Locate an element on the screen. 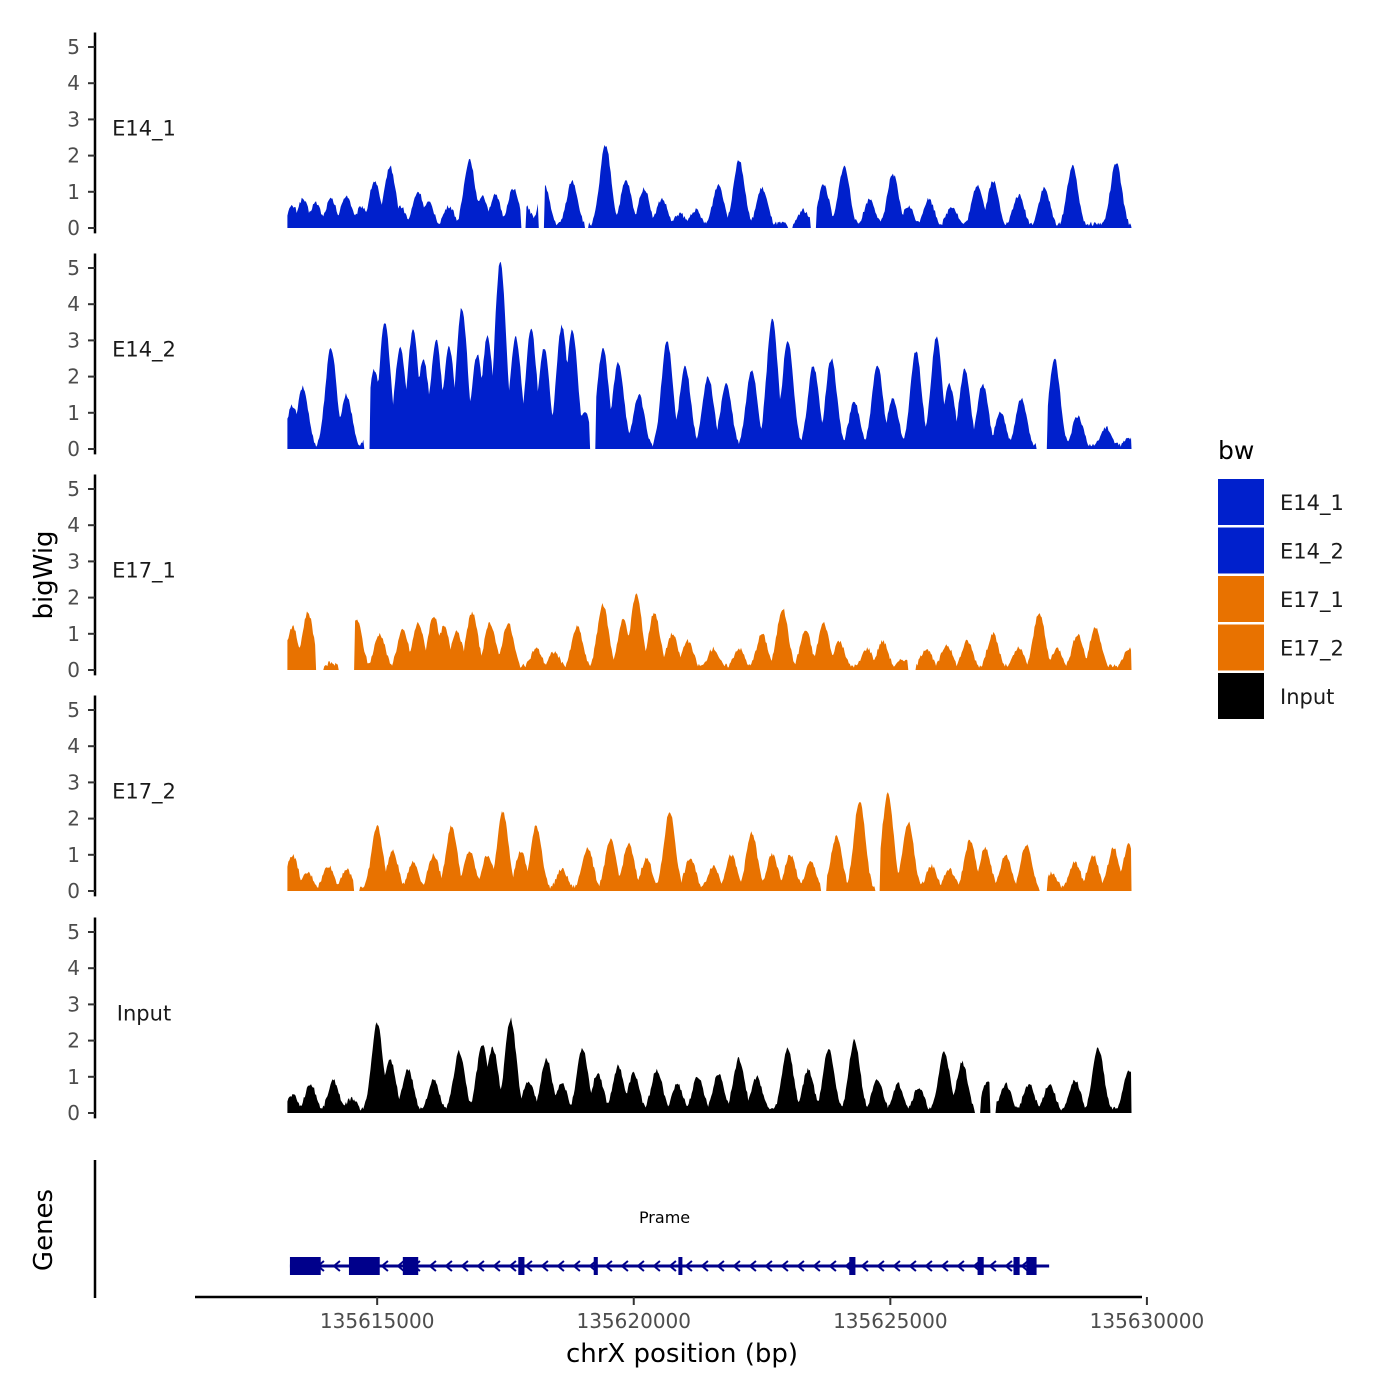  legend: bw E14_1 E14_2 E17_1 E17_2 Input is located at coordinates (1281, 577).